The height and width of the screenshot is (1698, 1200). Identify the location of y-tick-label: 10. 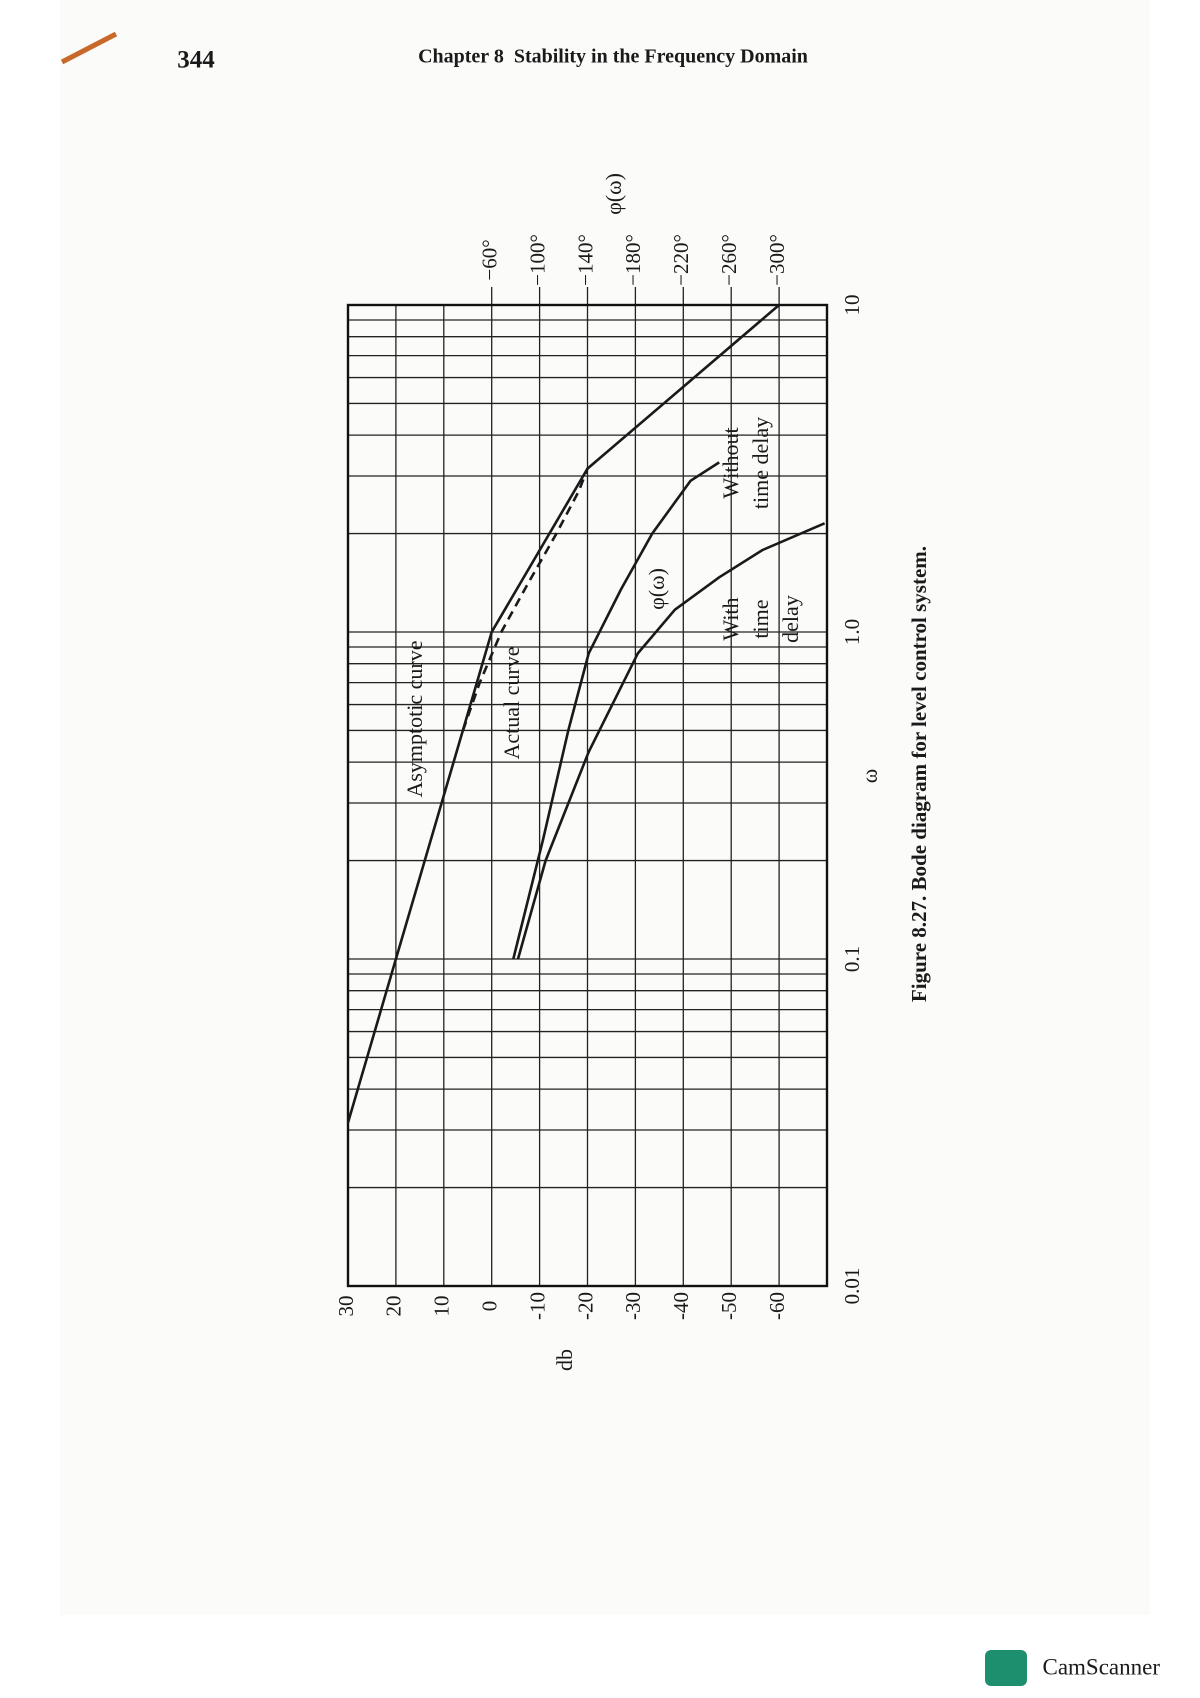
(442, 1306).